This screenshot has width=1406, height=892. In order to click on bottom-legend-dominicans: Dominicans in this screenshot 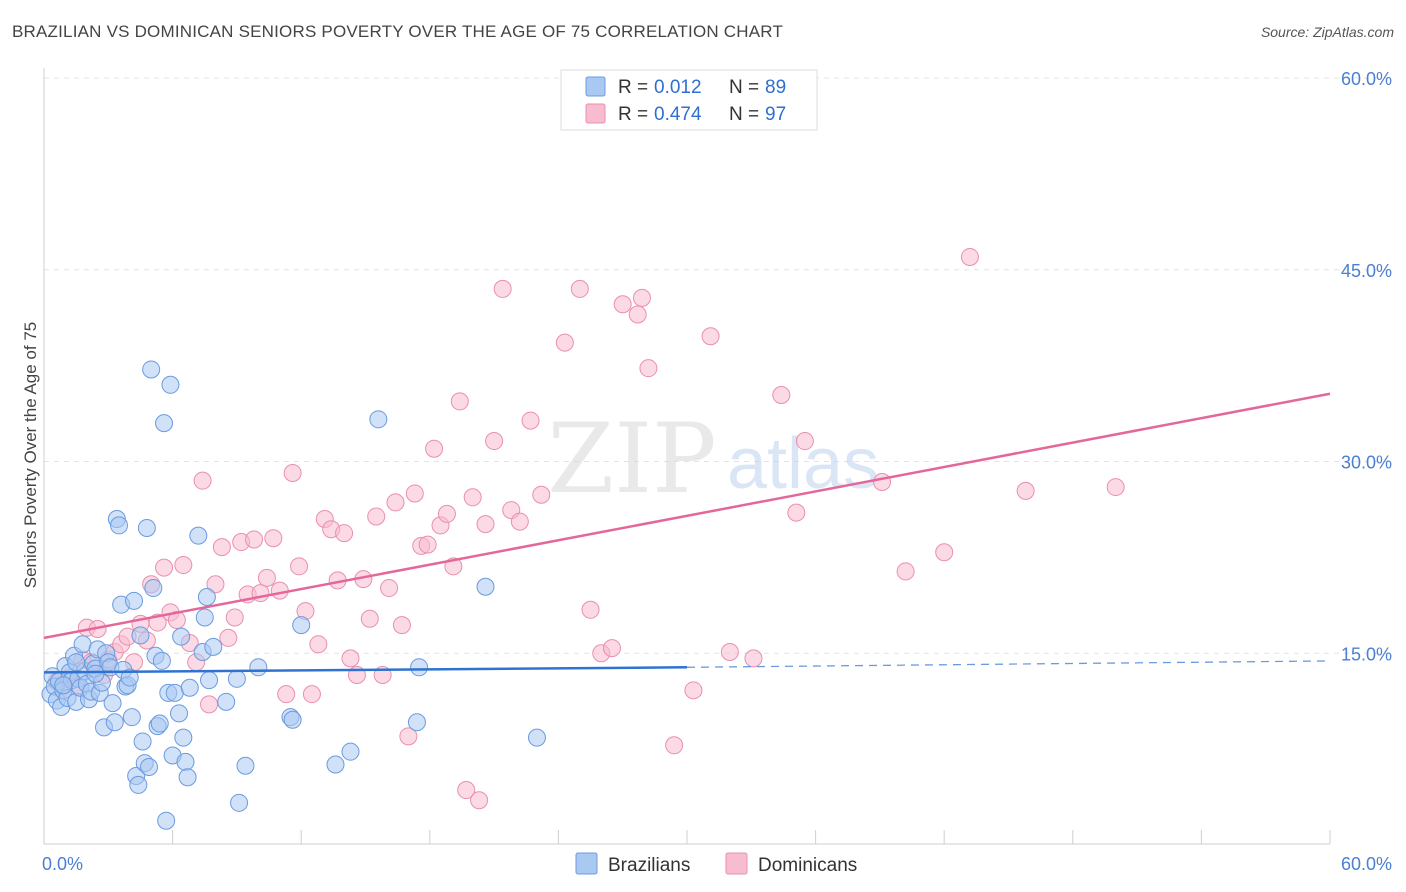, I will do `click(807, 865)`.